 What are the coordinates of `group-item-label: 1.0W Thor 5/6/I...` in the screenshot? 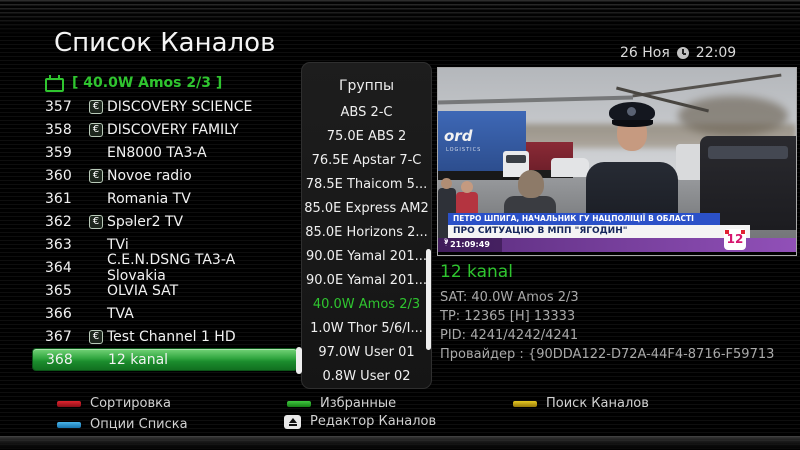 It's located at (366, 328).